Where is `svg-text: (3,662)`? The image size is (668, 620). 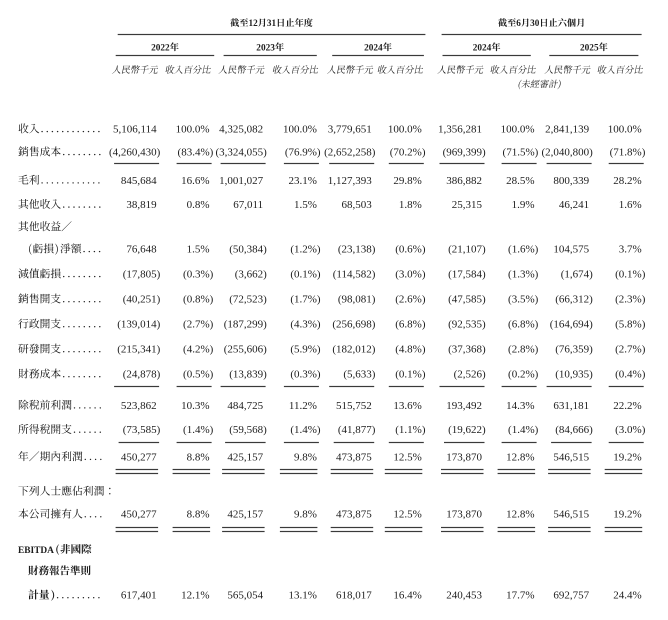
svg-text: (3,662) is located at coordinates (251, 275).